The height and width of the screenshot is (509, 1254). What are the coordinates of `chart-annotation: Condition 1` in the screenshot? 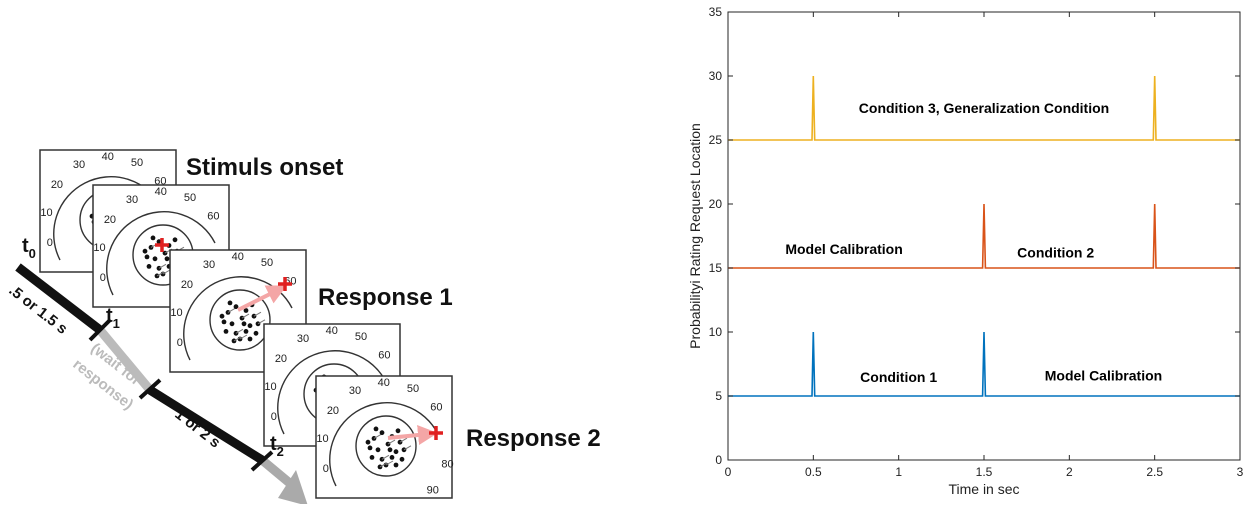 It's located at (898, 377).